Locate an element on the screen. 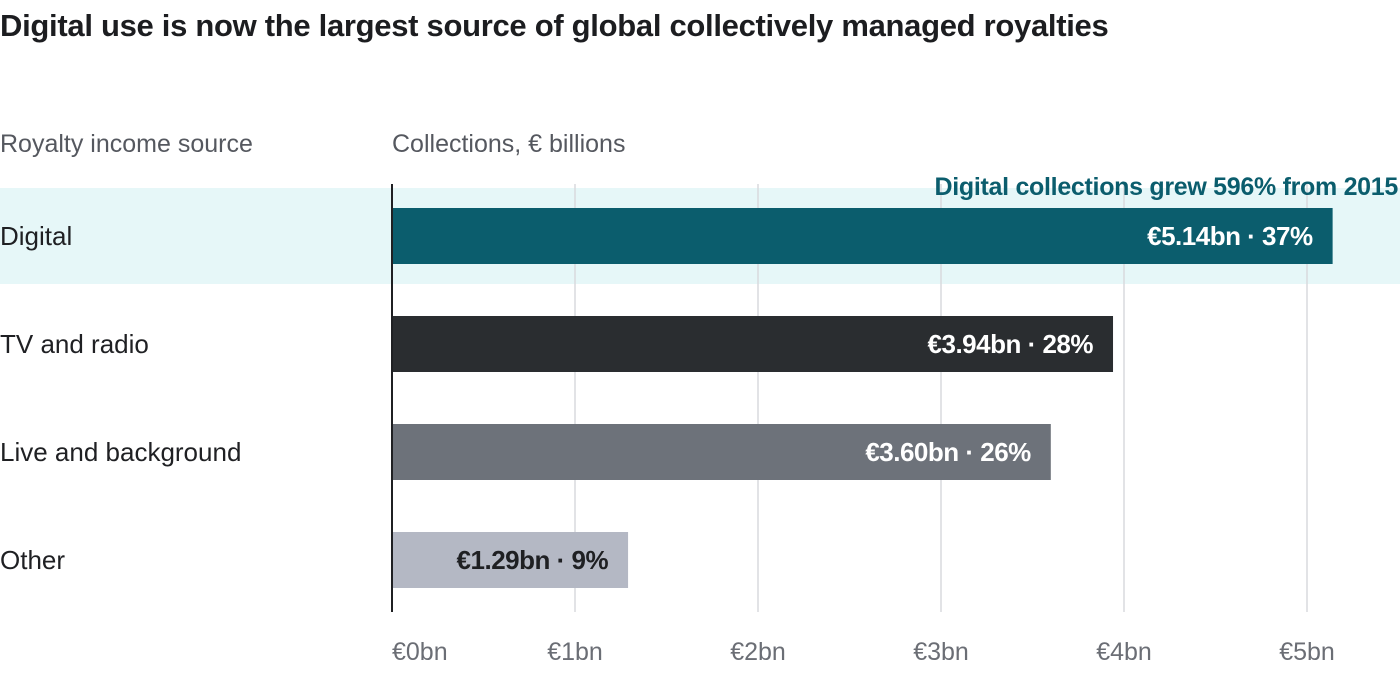  category-label: Other is located at coordinates (32, 560).